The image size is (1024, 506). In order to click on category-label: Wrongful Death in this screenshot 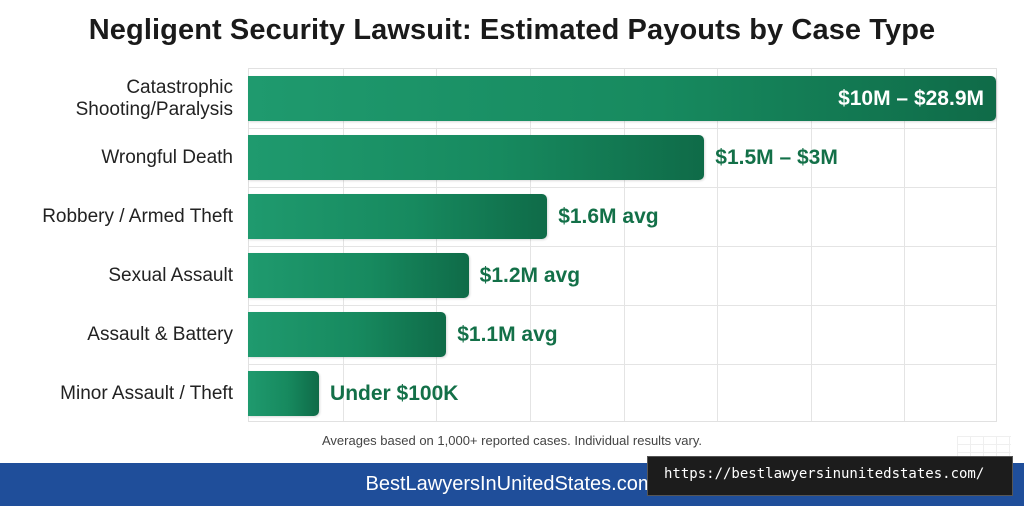, I will do `click(167, 157)`.